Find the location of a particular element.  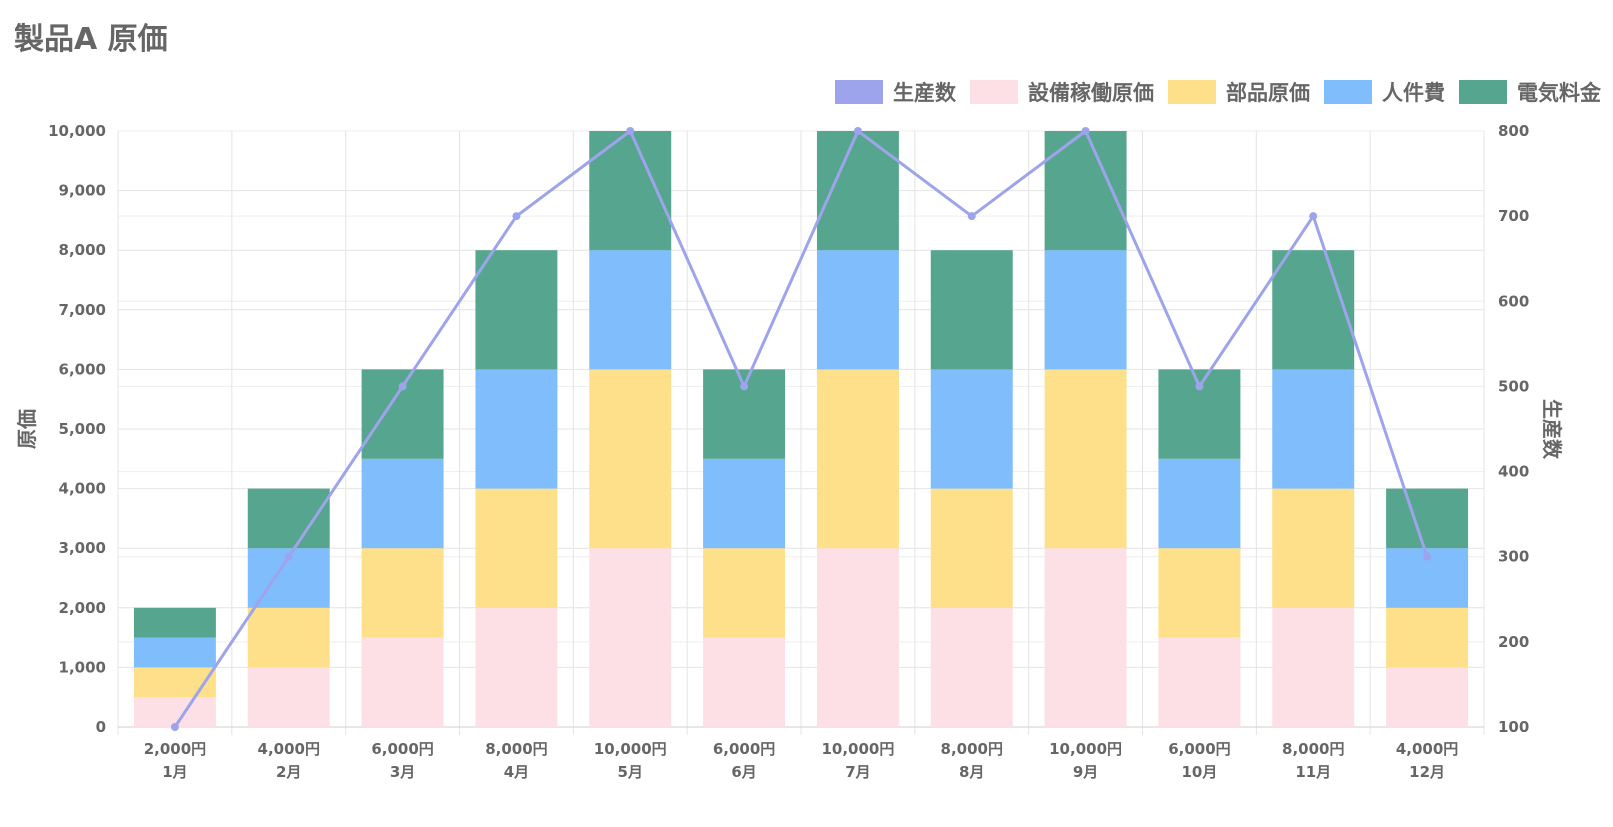

chart-legend: 生産数 設備稼働原価 部品原価 人件費 電気料金 is located at coordinates (1218, 92).